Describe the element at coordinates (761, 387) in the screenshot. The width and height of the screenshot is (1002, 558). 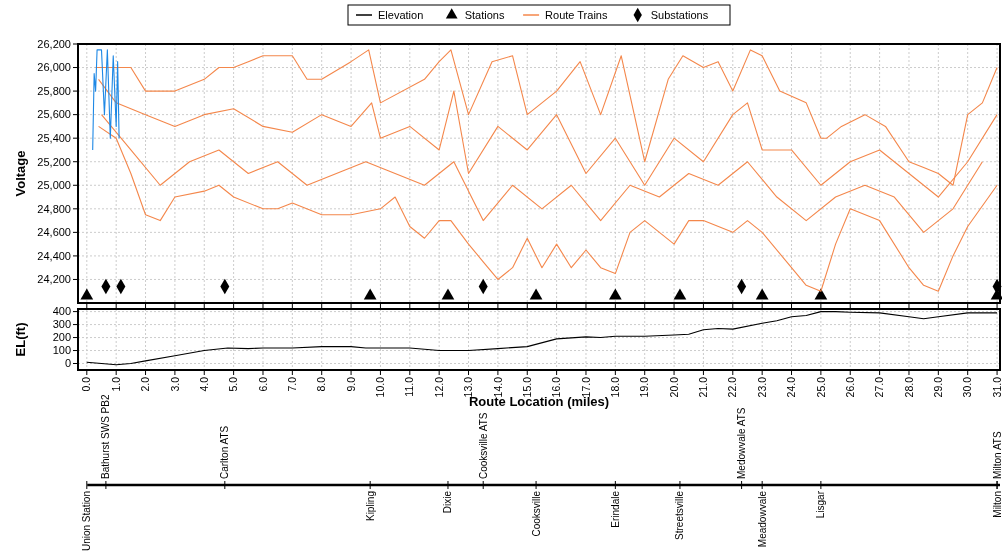
I see `x-tick-label: 23.0` at that location.